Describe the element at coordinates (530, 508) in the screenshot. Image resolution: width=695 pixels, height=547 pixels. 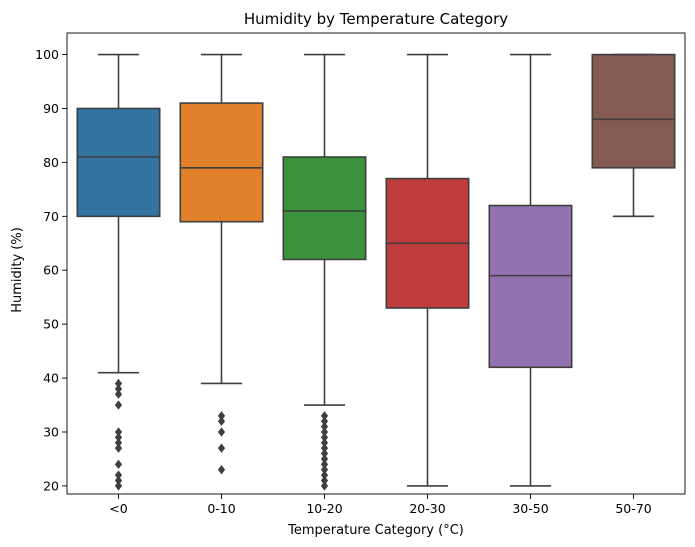
I see `x-tick-label: 30-50` at that location.